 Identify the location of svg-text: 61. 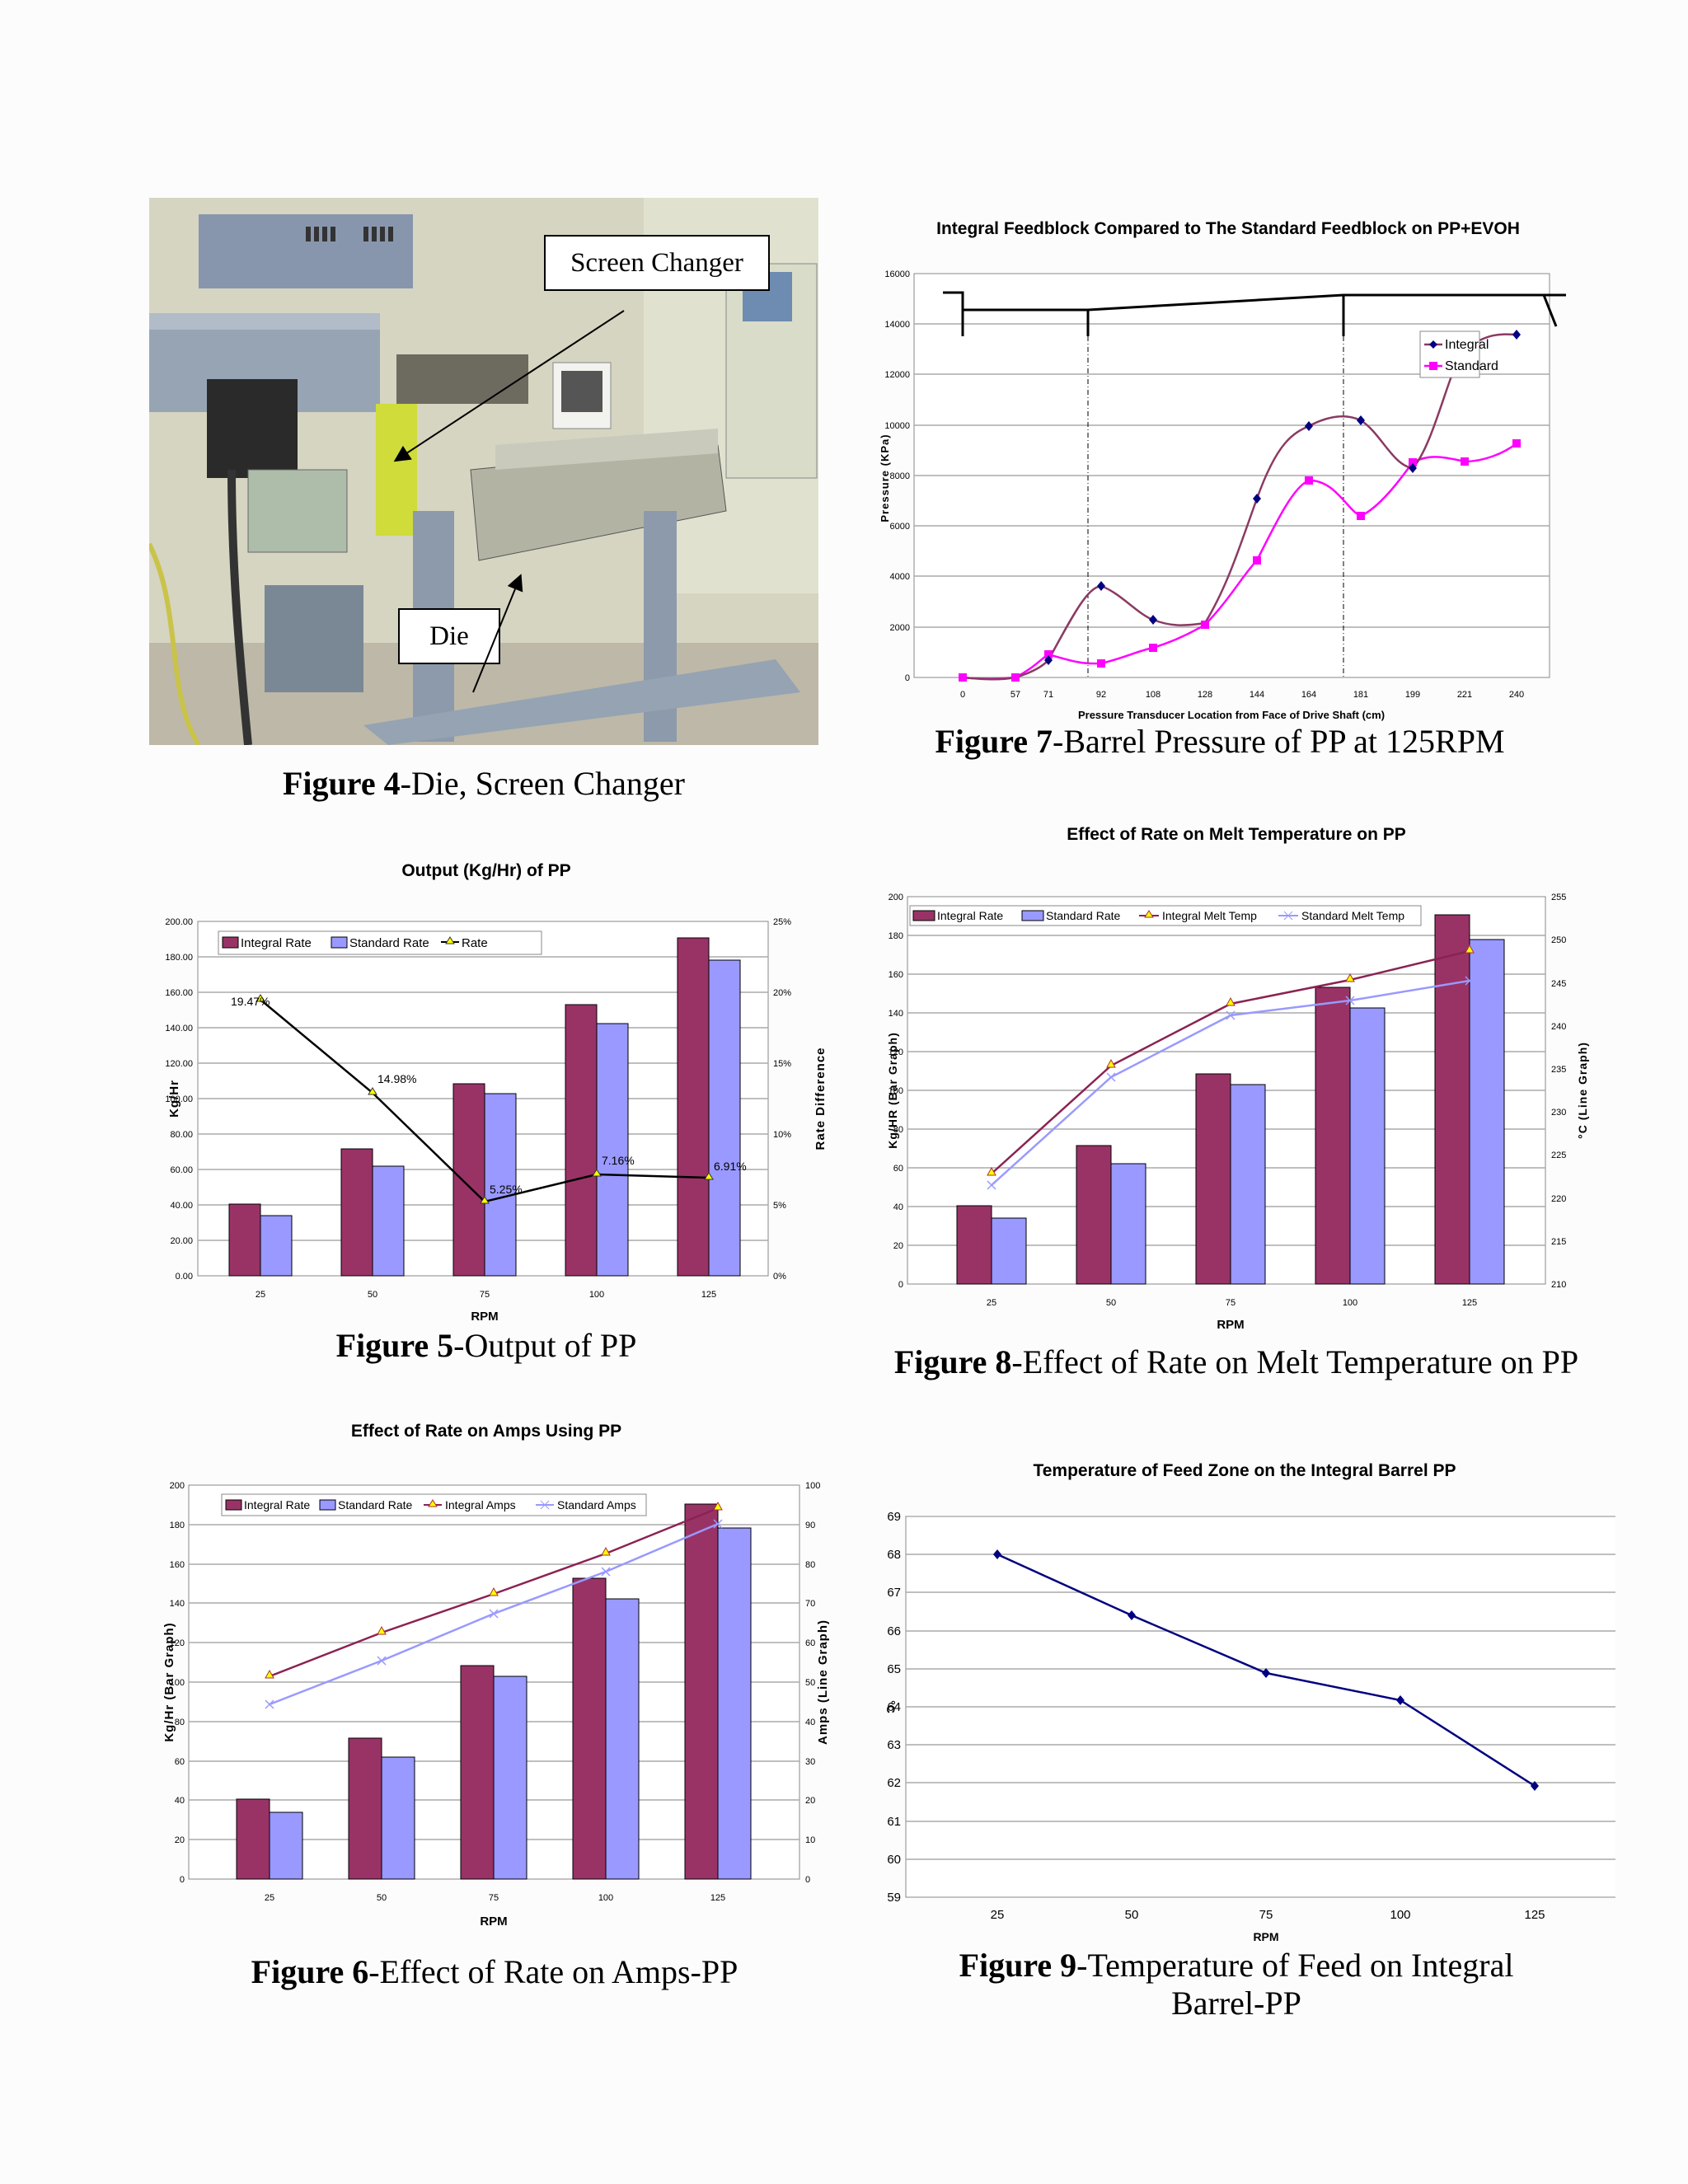
(894, 1822).